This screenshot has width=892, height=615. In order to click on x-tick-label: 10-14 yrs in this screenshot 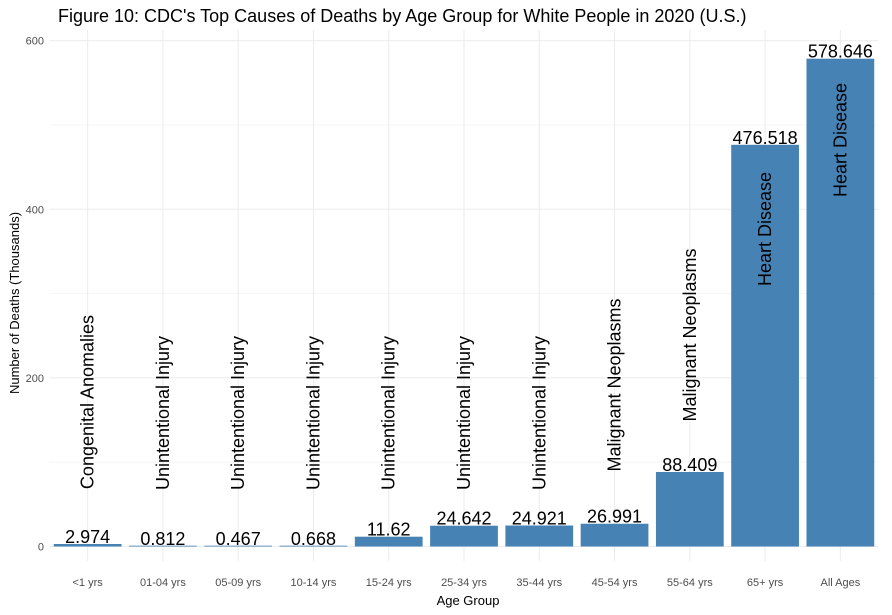, I will do `click(314, 583)`.